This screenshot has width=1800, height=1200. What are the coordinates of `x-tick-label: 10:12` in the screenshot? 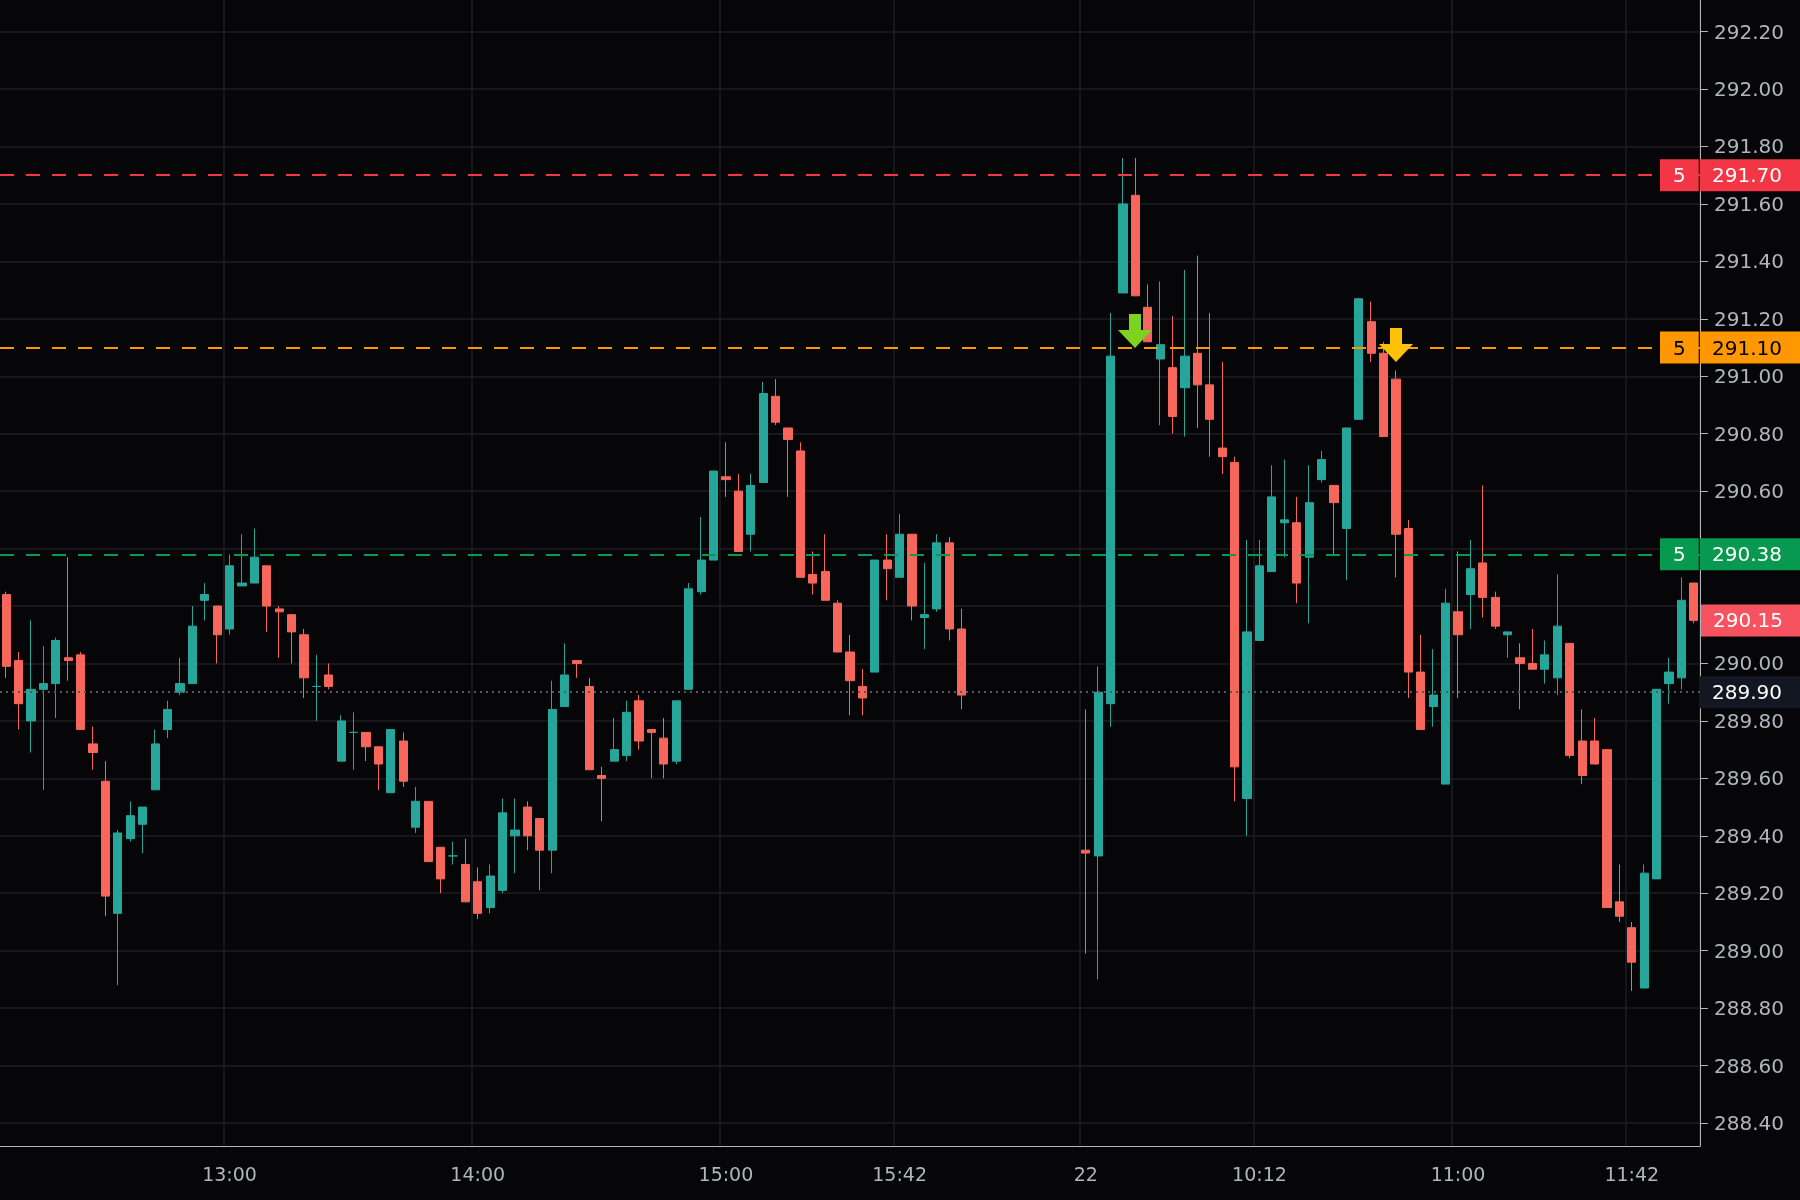 It's located at (1259, 1173).